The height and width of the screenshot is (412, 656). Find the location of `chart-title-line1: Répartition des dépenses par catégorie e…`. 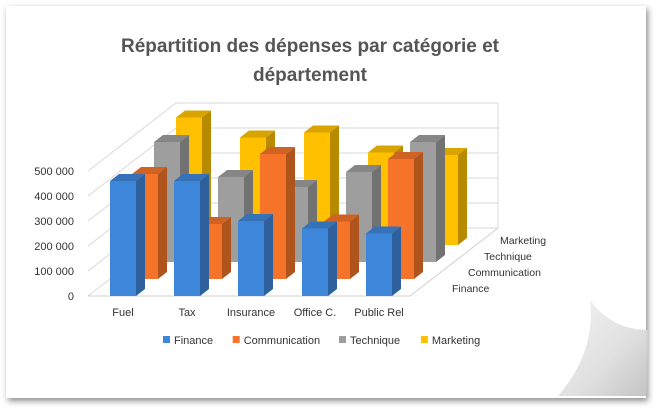

chart-title-line1: Répartition des dépenses par catégorie e… is located at coordinates (310, 46).